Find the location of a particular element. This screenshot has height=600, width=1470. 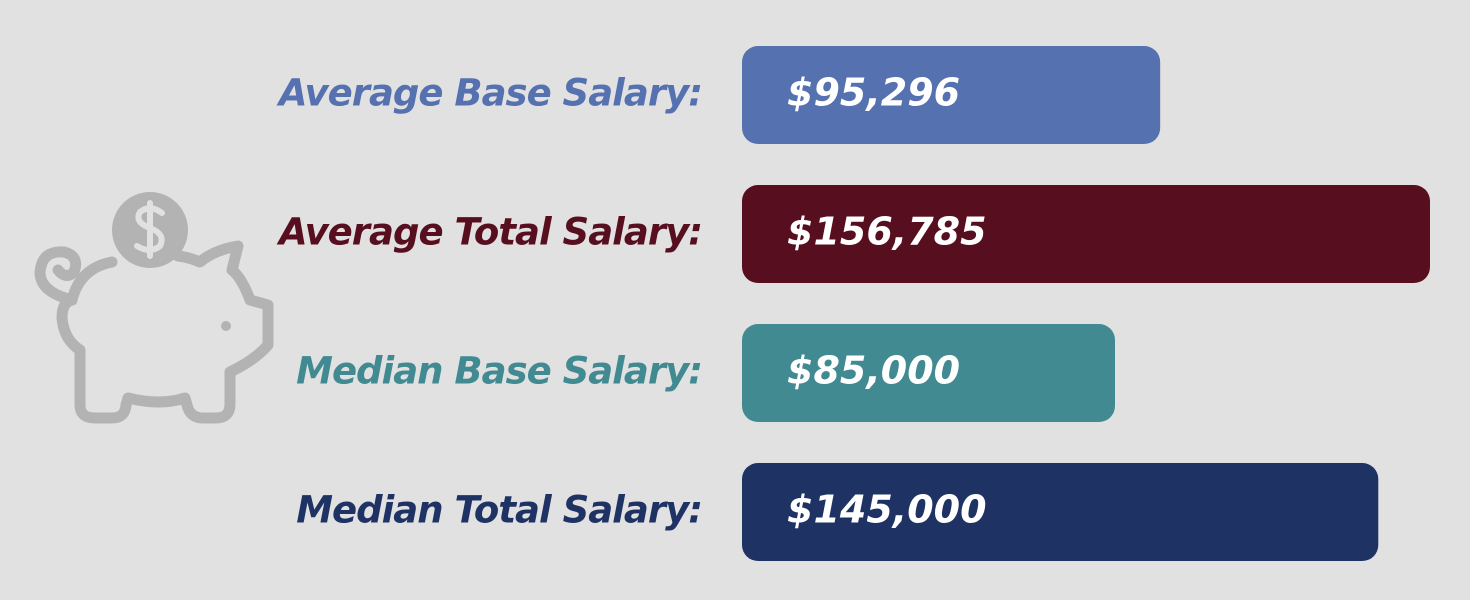

value-label: $156,785 is located at coordinates (887, 232).